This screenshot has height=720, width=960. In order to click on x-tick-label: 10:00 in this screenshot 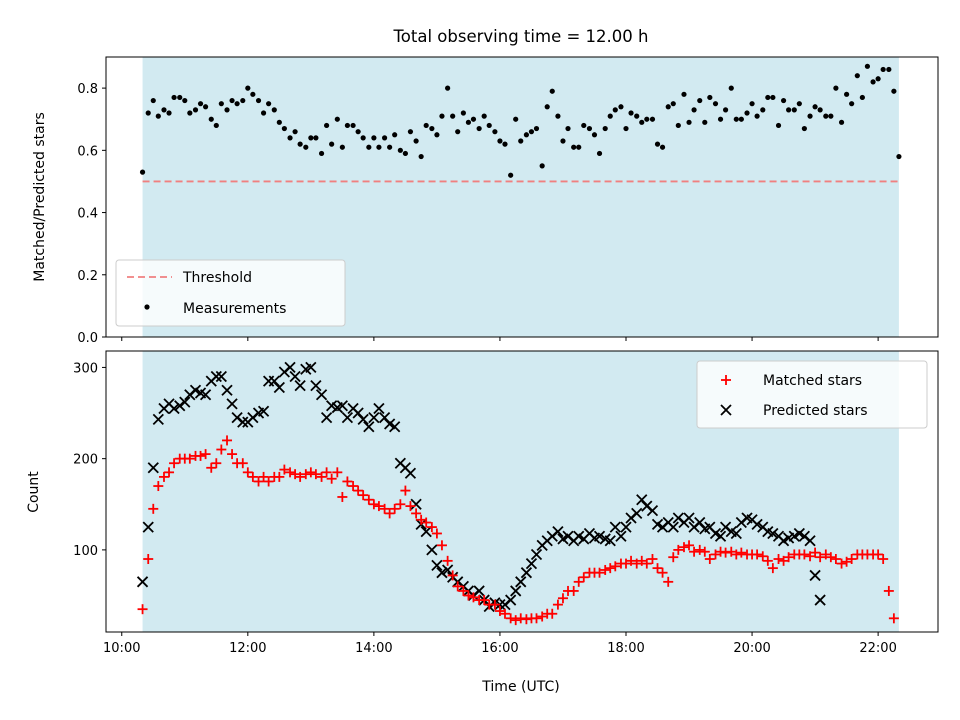, I will do `click(121, 648)`.